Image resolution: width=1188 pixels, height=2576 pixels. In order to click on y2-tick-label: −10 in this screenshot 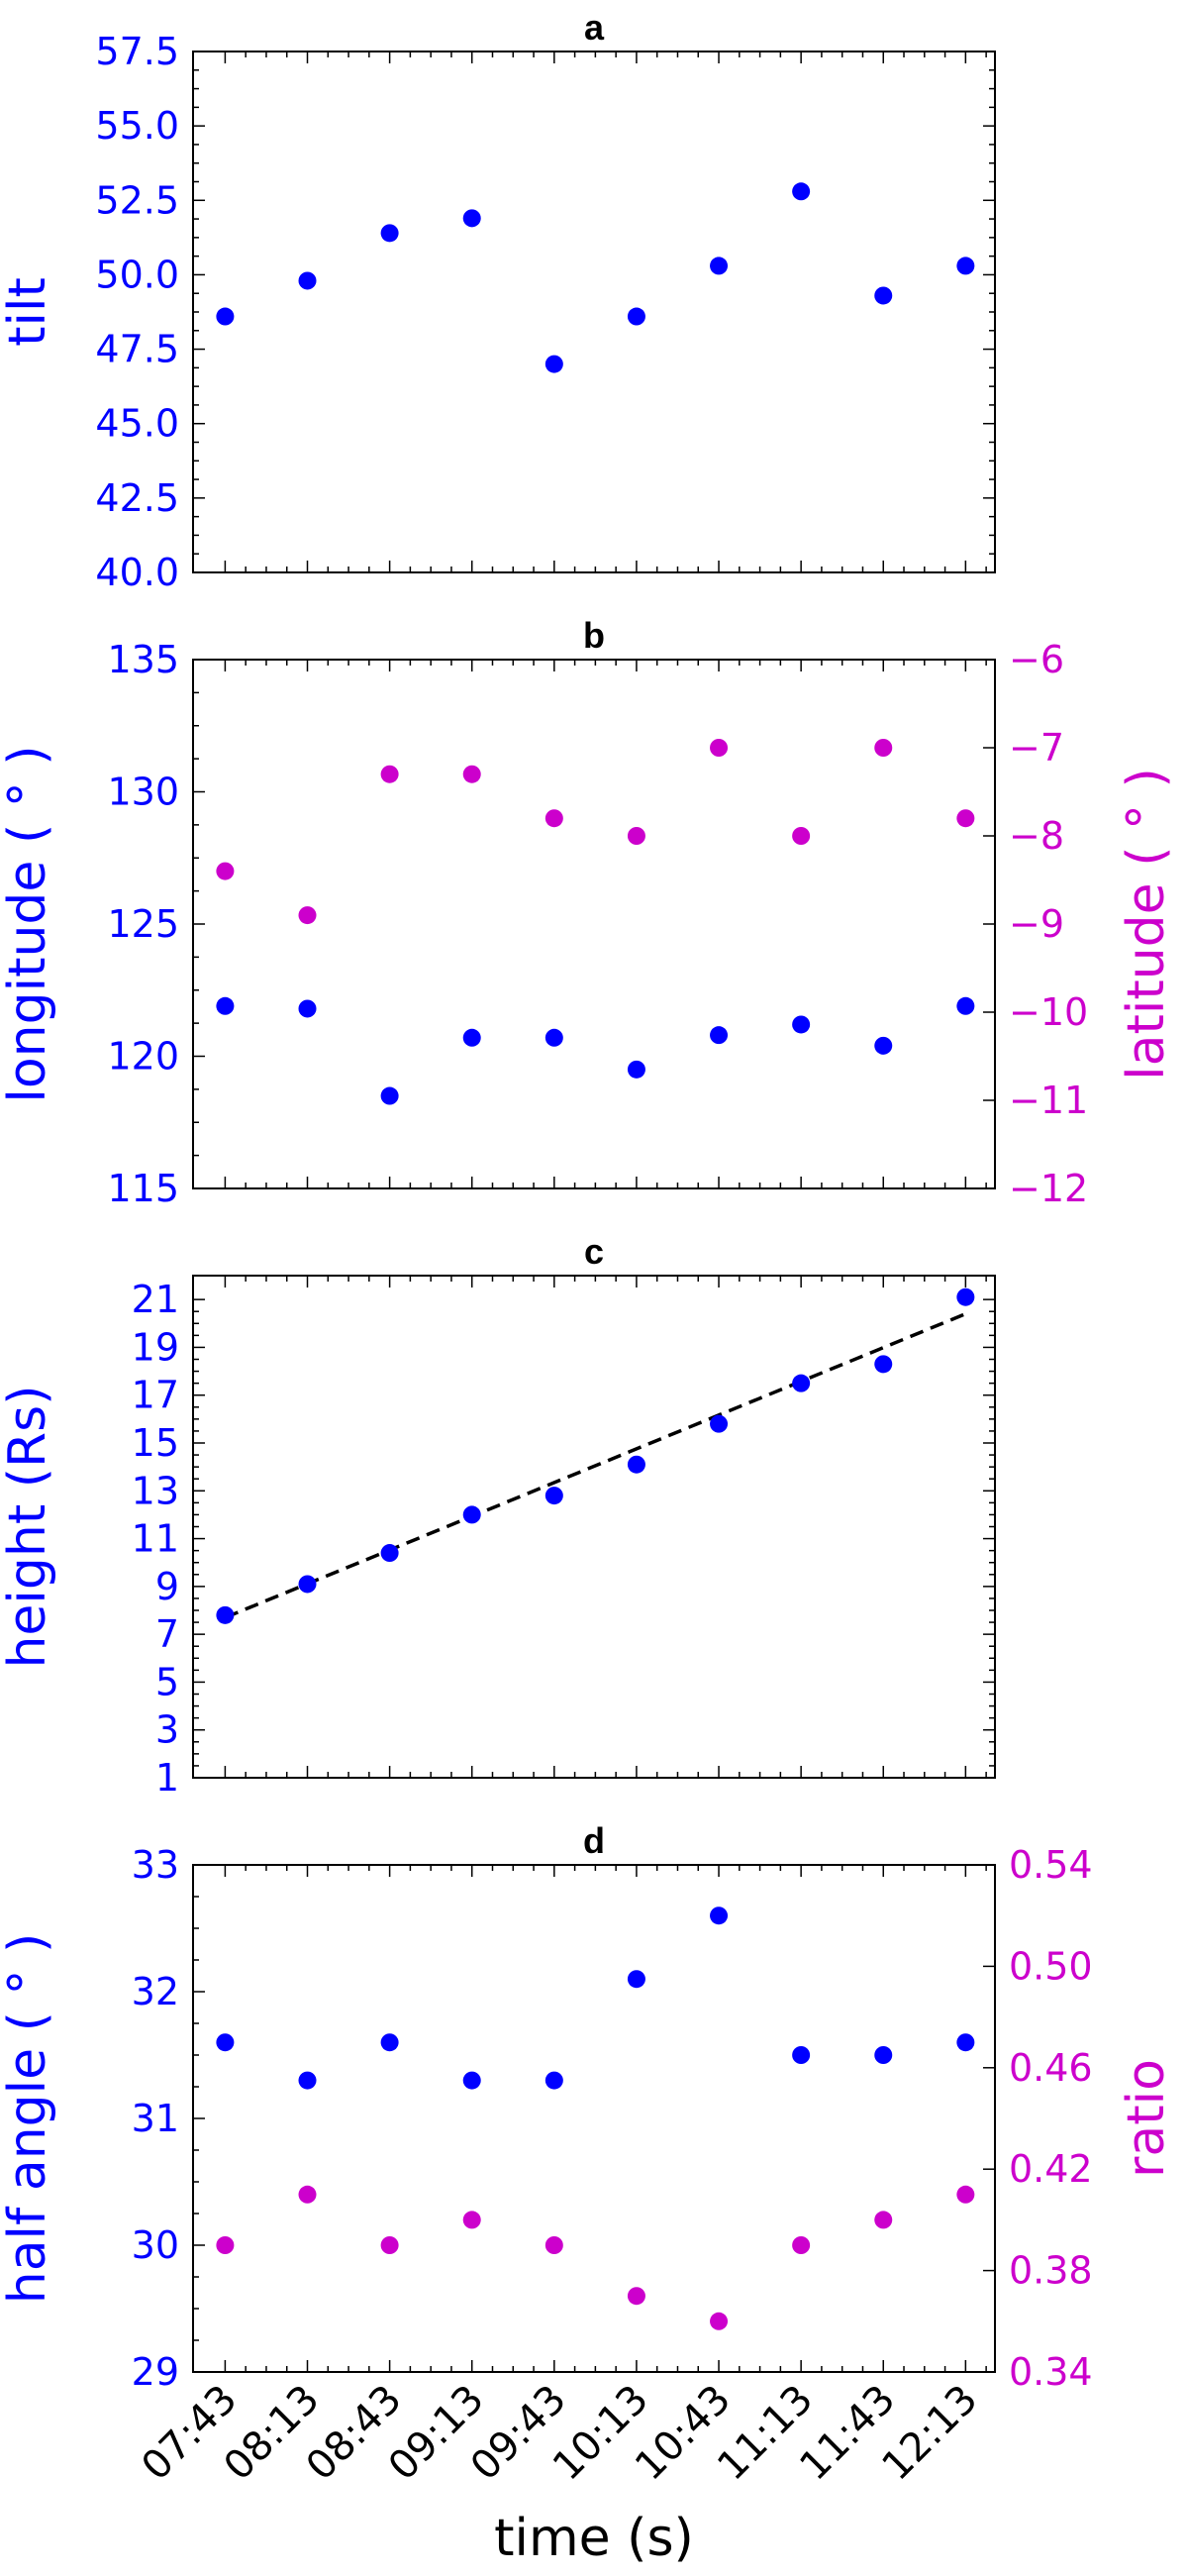, I will do `click(1049, 1012)`.